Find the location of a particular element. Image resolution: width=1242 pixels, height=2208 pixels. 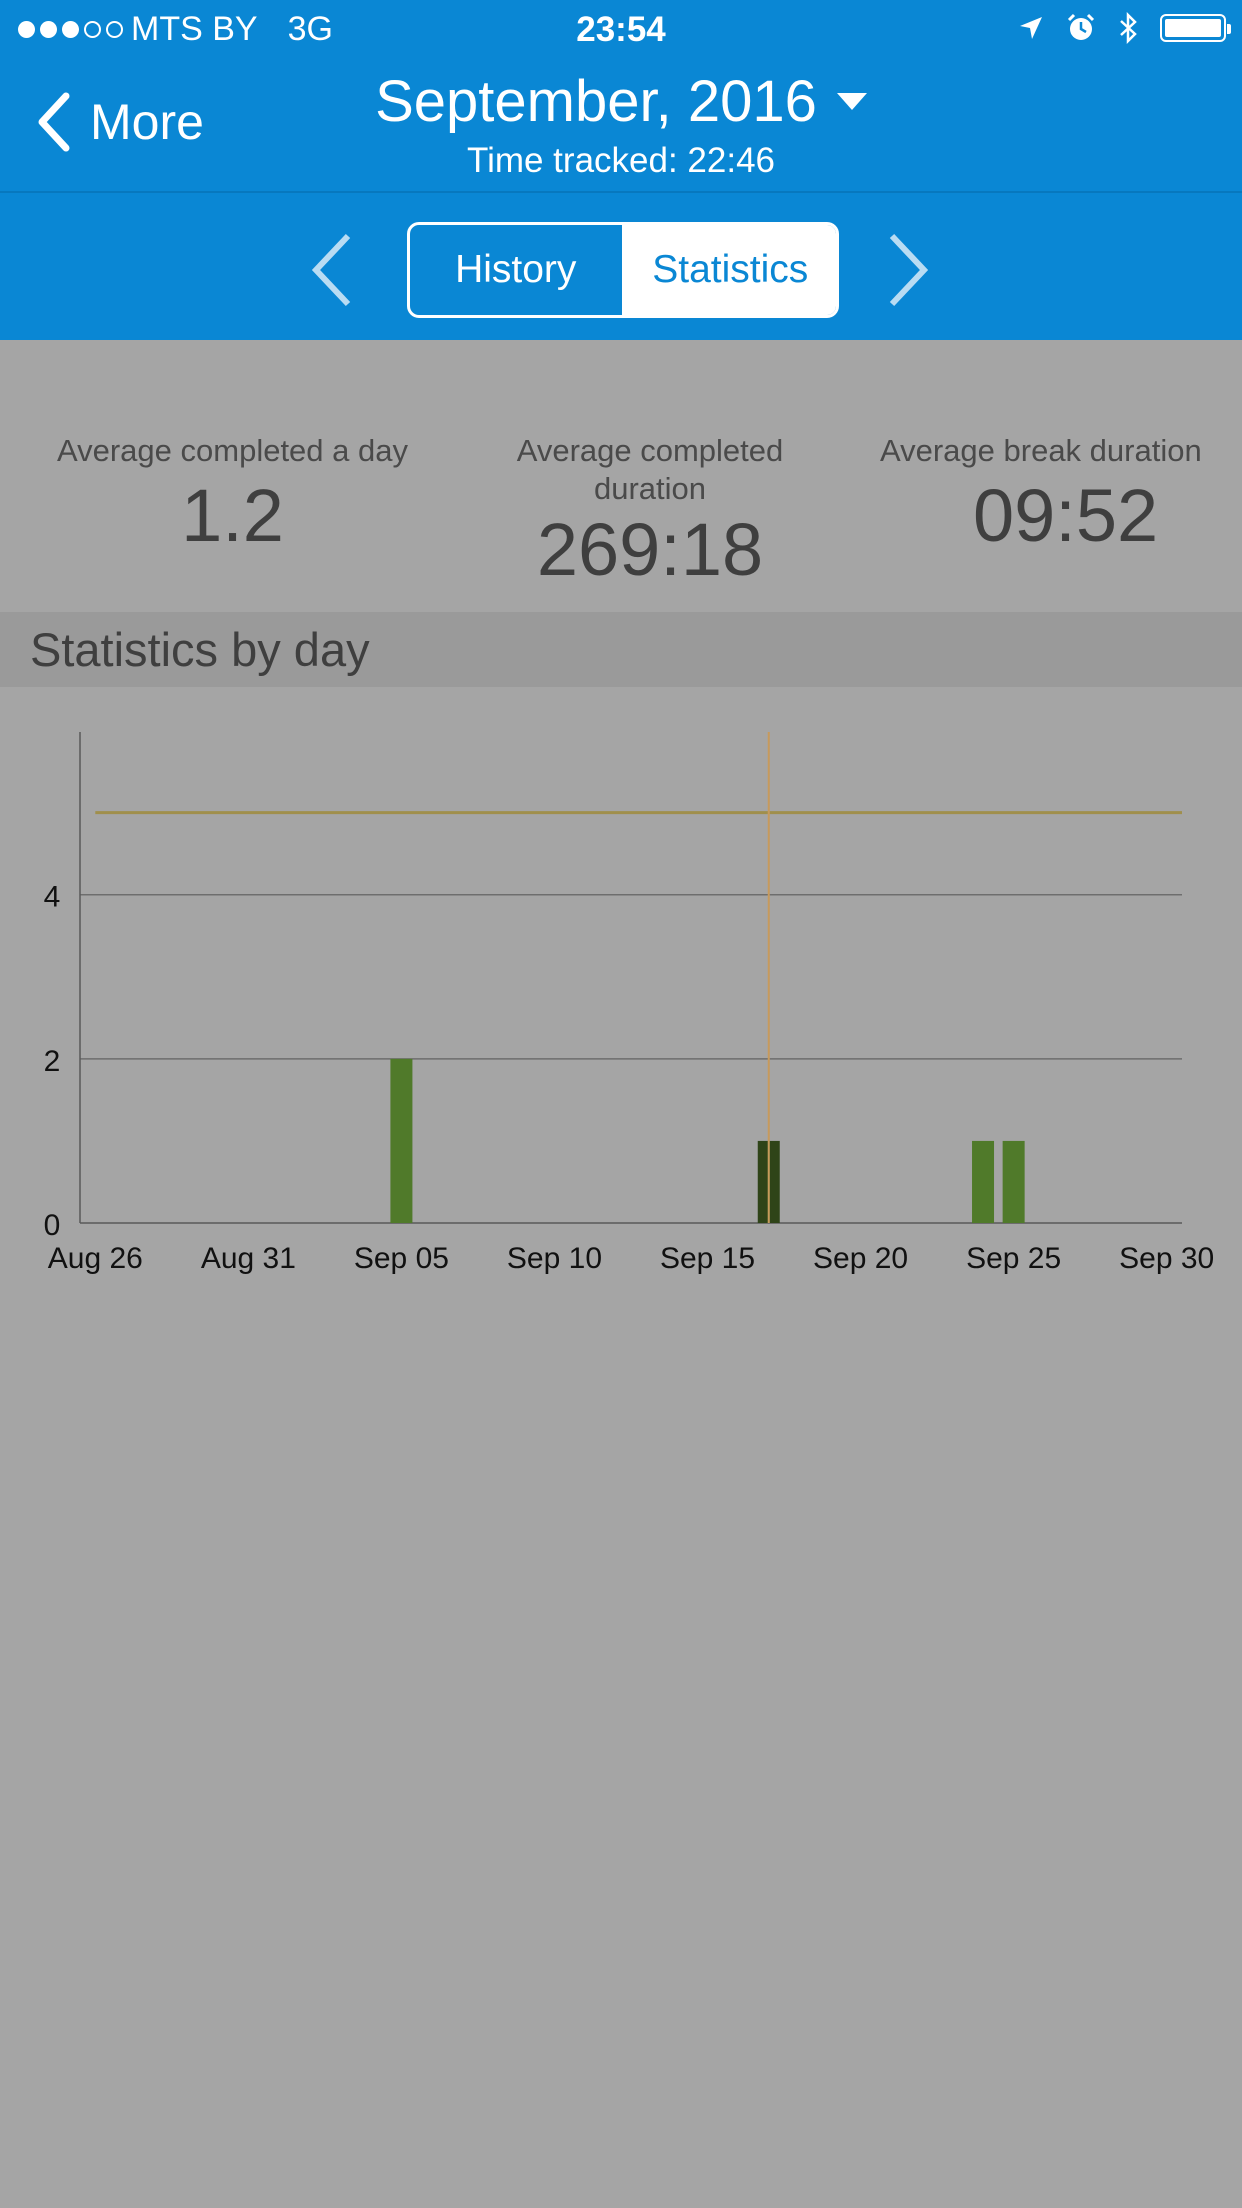

month-picker: September, 2016 is located at coordinates (621, 101).